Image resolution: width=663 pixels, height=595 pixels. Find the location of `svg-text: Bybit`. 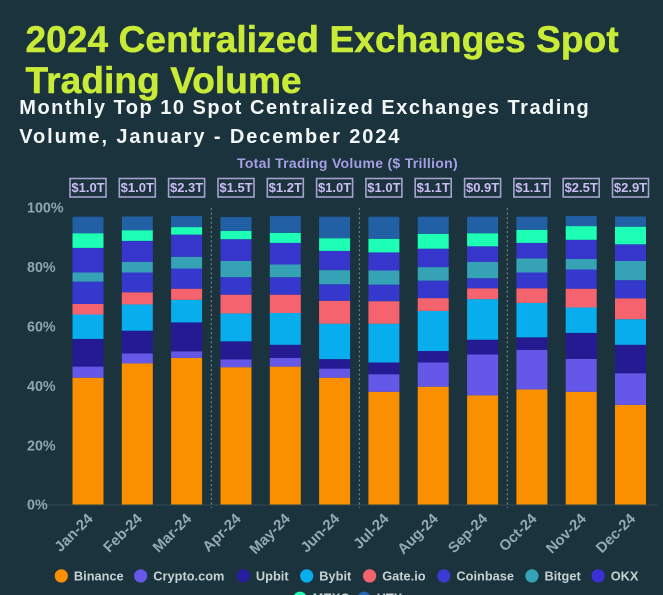

svg-text: Bybit is located at coordinates (335, 575).